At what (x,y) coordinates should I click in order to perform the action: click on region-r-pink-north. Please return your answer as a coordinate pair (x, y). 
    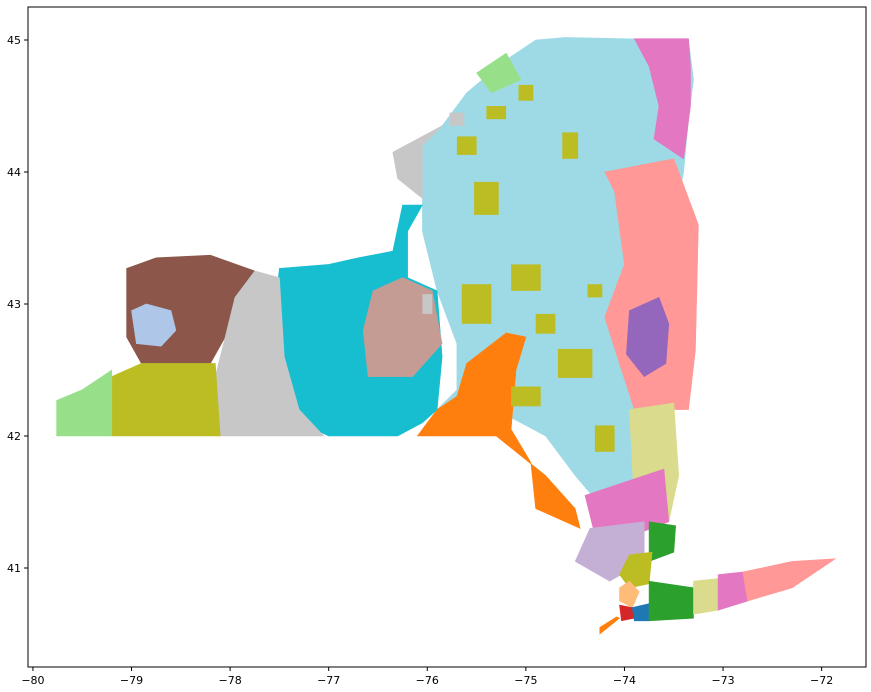
    Looking at the image, I should click on (662, 99).